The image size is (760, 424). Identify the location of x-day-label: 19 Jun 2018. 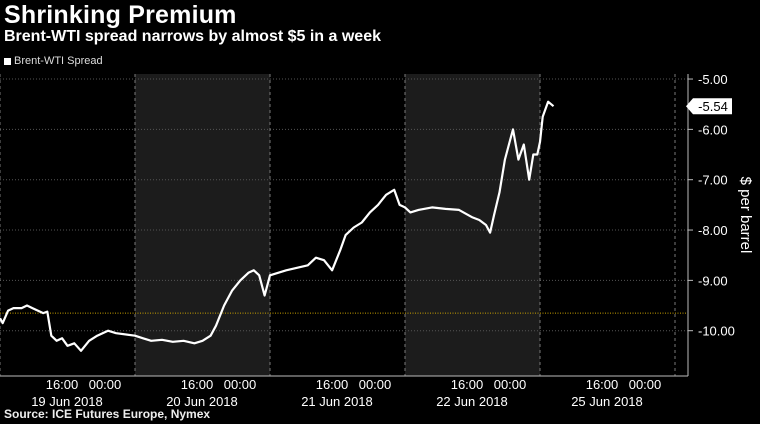
(67, 401).